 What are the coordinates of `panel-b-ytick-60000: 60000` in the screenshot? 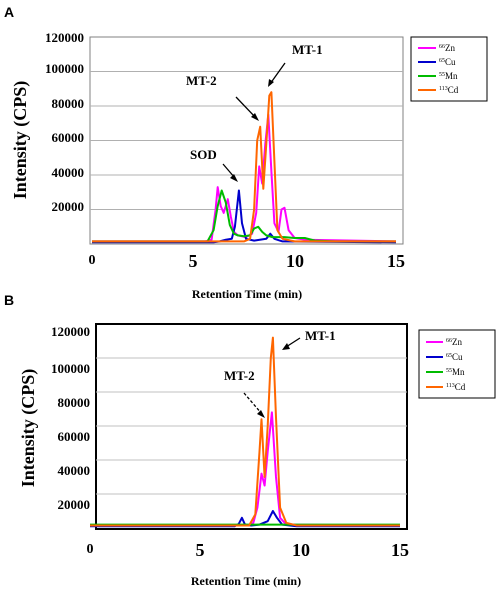 It's located at (74, 436).